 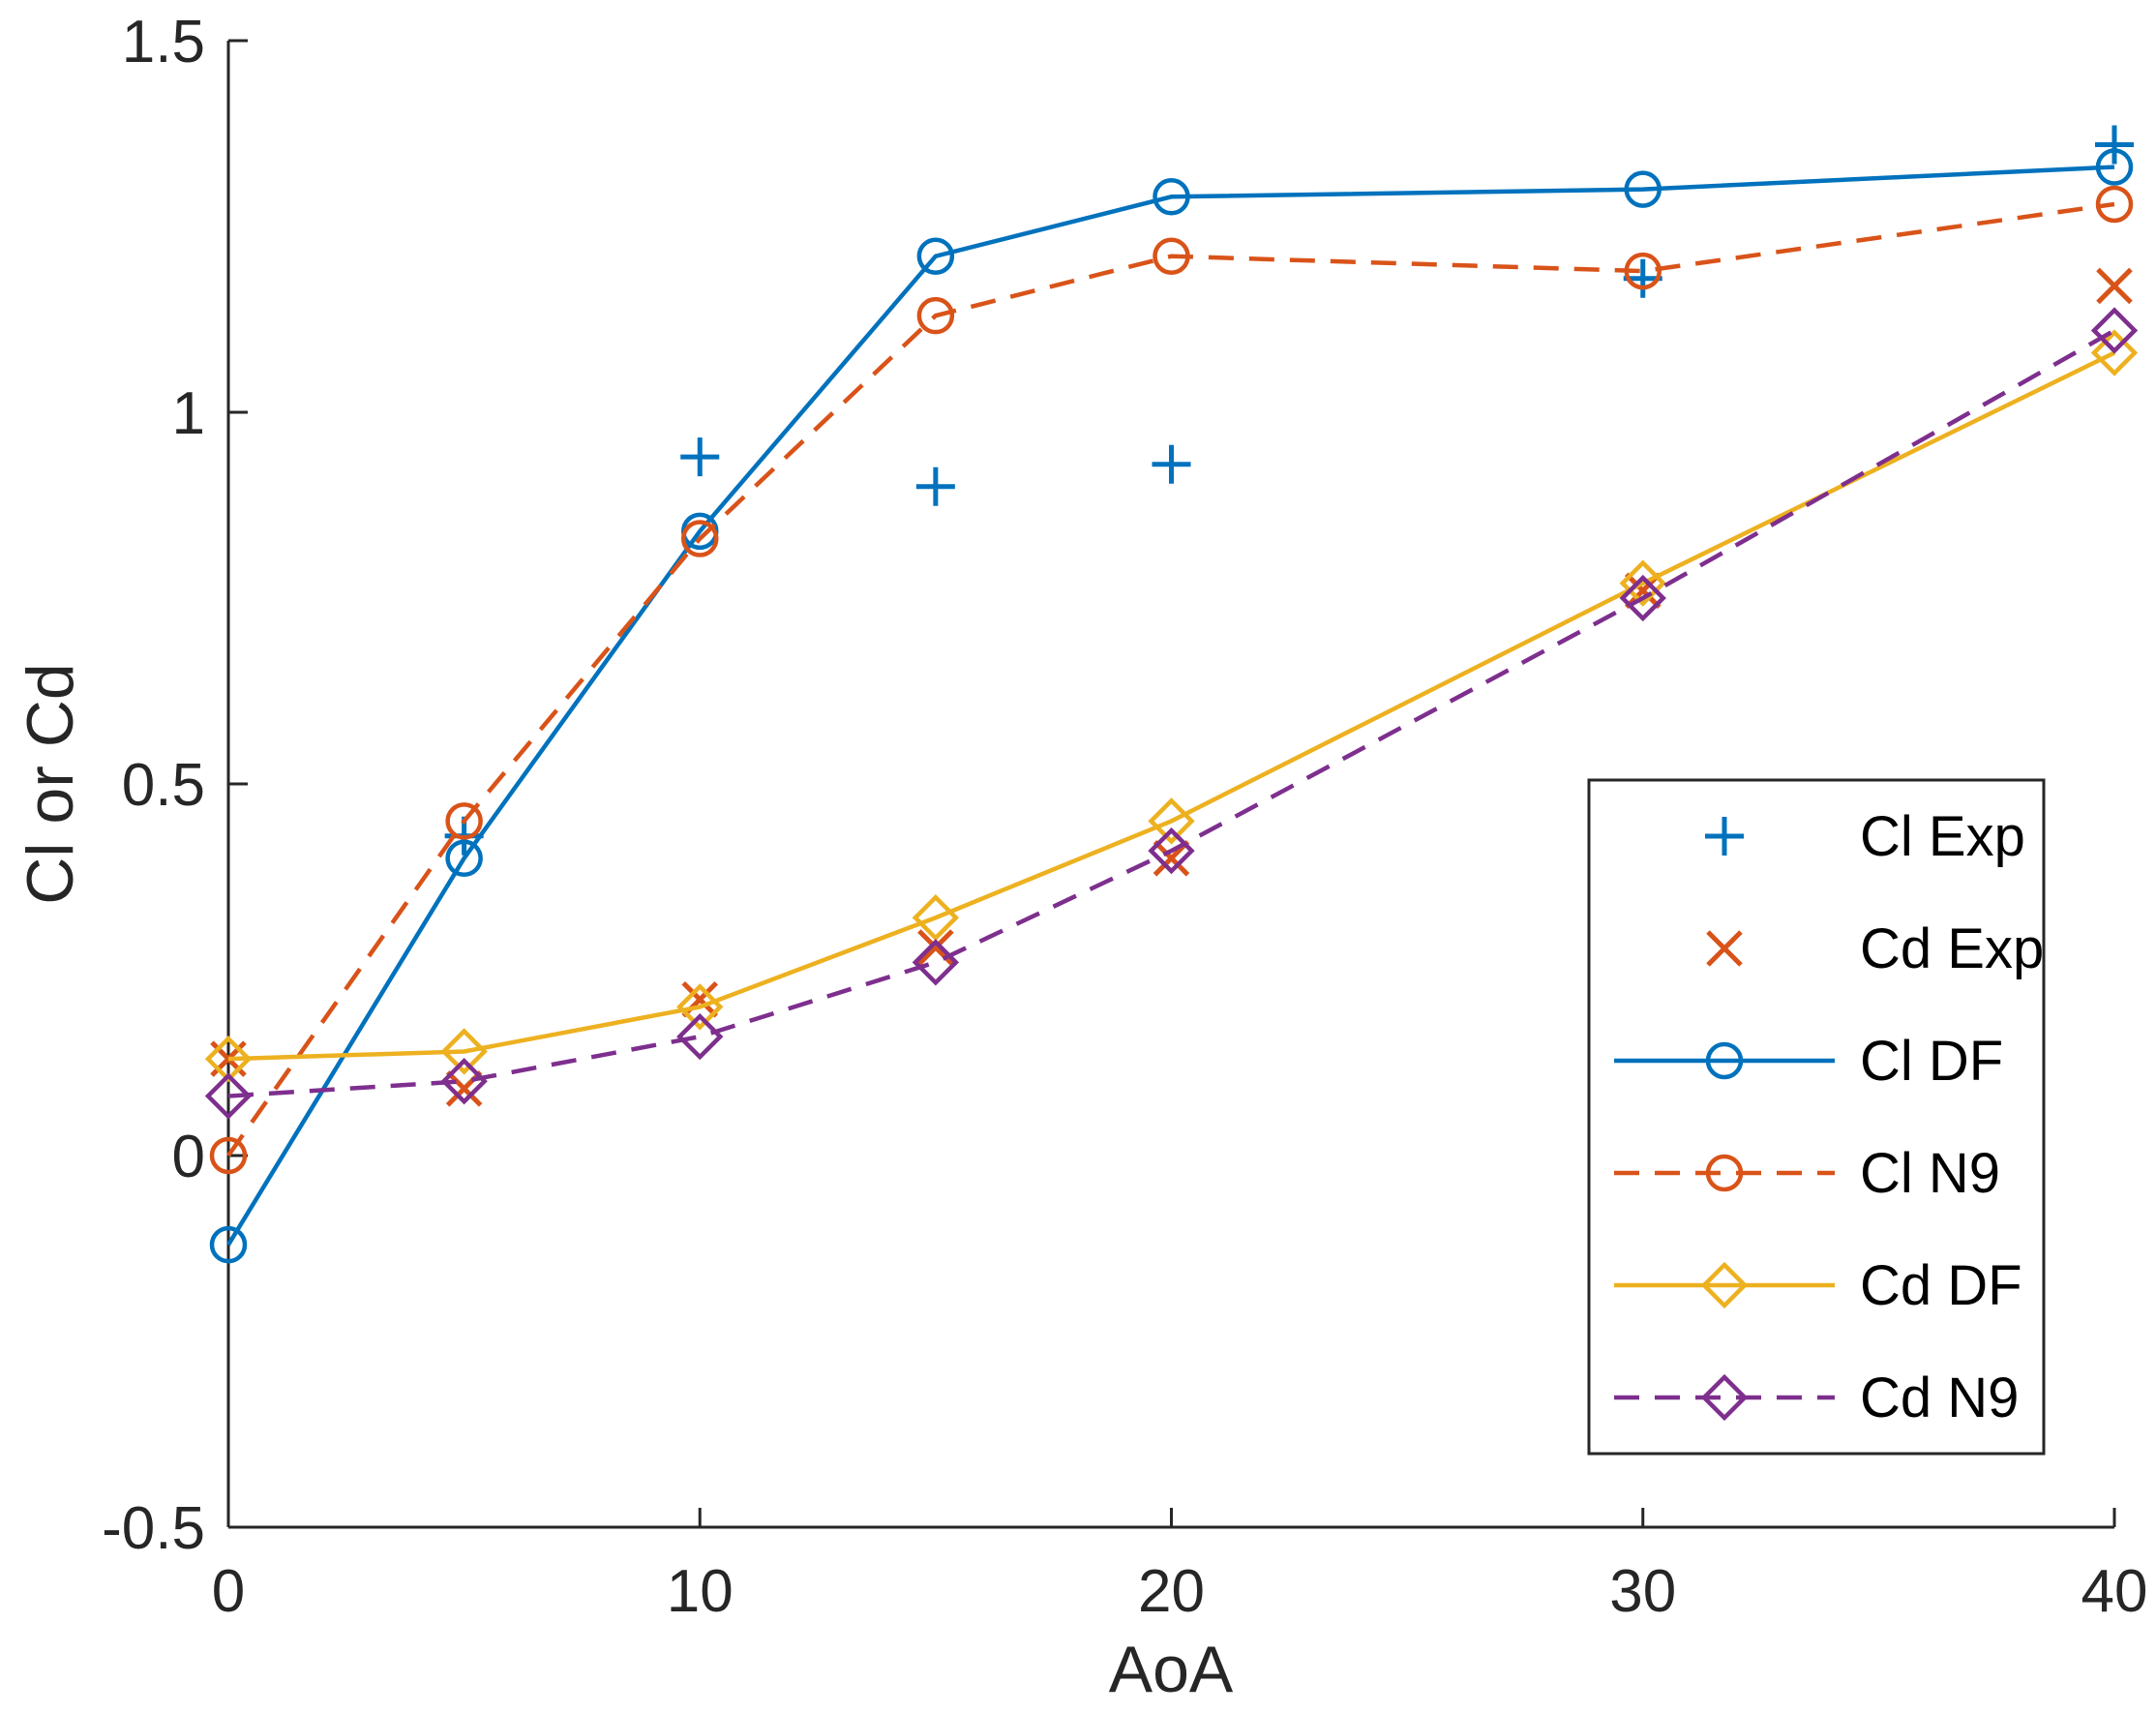 What do you see at coordinates (153, 1528) in the screenshot?
I see `y-tick-label: -0.5` at bounding box center [153, 1528].